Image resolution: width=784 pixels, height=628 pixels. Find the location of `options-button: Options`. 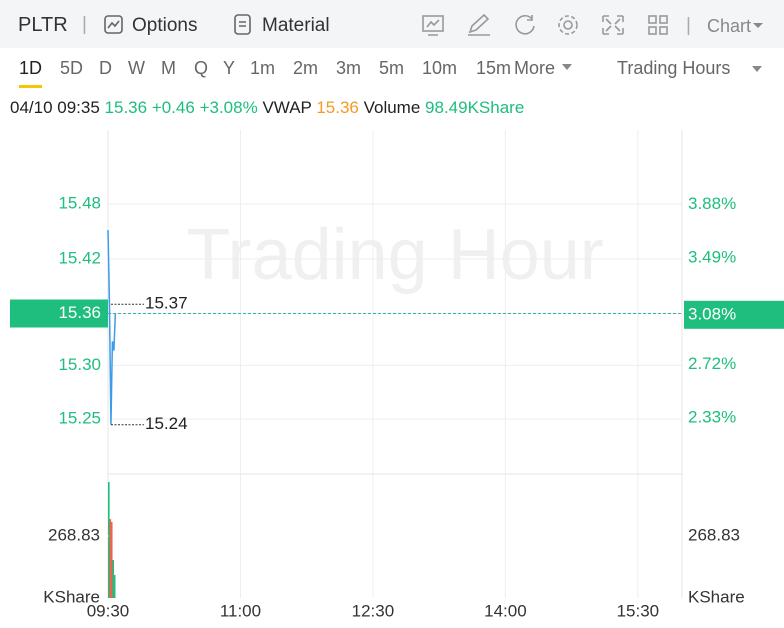

options-button: Options is located at coordinates (165, 25).